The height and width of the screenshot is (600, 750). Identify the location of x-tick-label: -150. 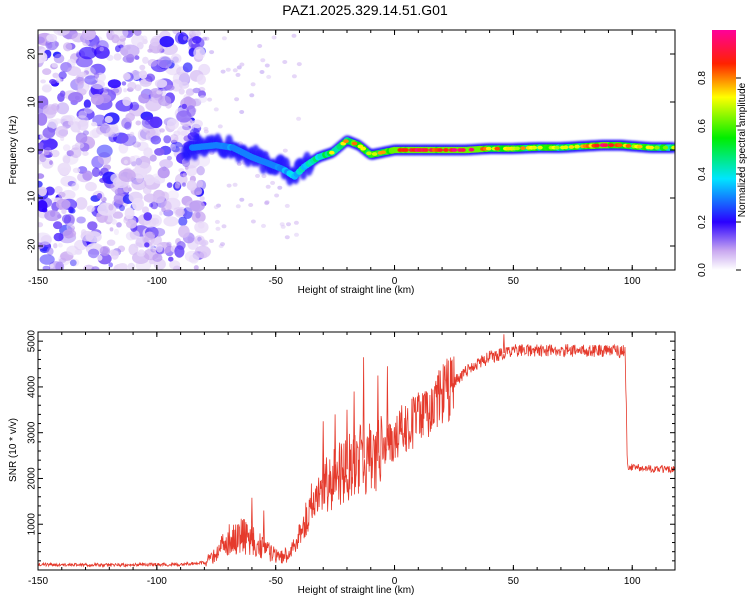
(38, 581).